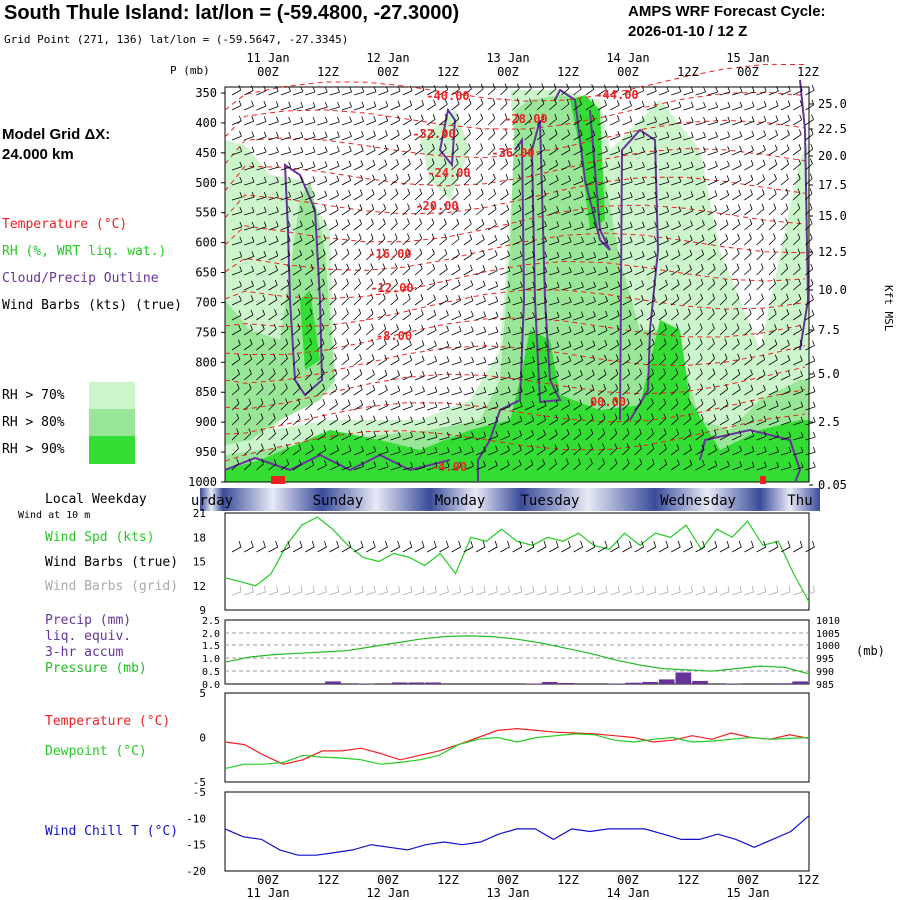 The width and height of the screenshot is (900, 900). What do you see at coordinates (206, 332) in the screenshot?
I see `pressure-tick-label: 750` at bounding box center [206, 332].